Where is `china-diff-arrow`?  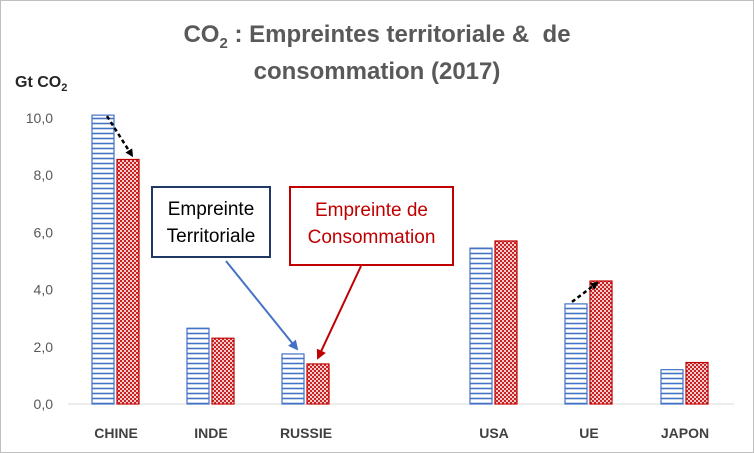 china-diff-arrow is located at coordinates (119, 136).